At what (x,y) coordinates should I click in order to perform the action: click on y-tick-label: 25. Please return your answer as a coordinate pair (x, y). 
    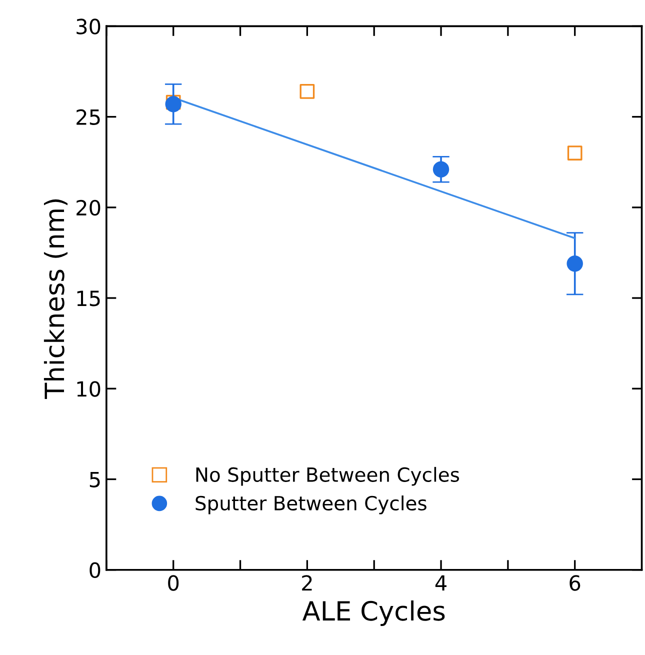
    Looking at the image, I should click on (88, 117).